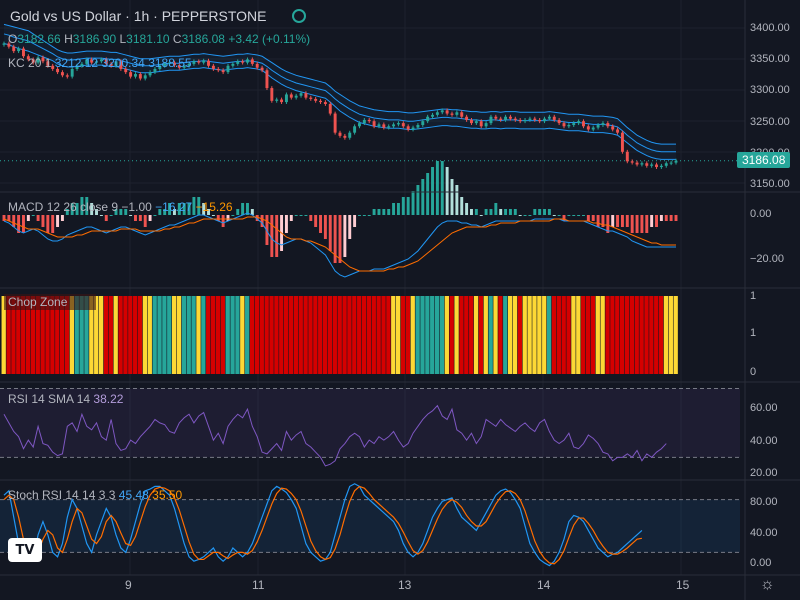 The height and width of the screenshot is (600, 800). I want to click on stoch-axis-label: 80.00, so click(764, 502).